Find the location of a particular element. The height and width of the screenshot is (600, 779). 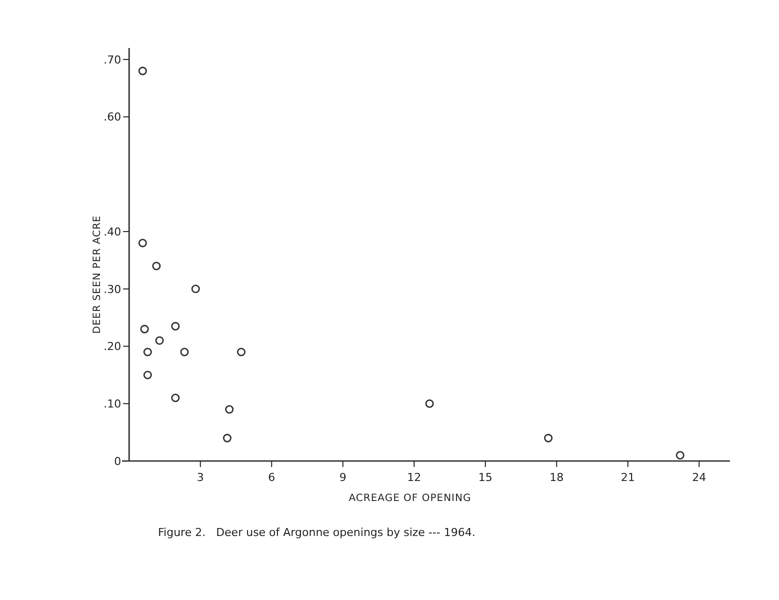

x-axis-title: ACREAGE OF OPENING is located at coordinates (410, 498).